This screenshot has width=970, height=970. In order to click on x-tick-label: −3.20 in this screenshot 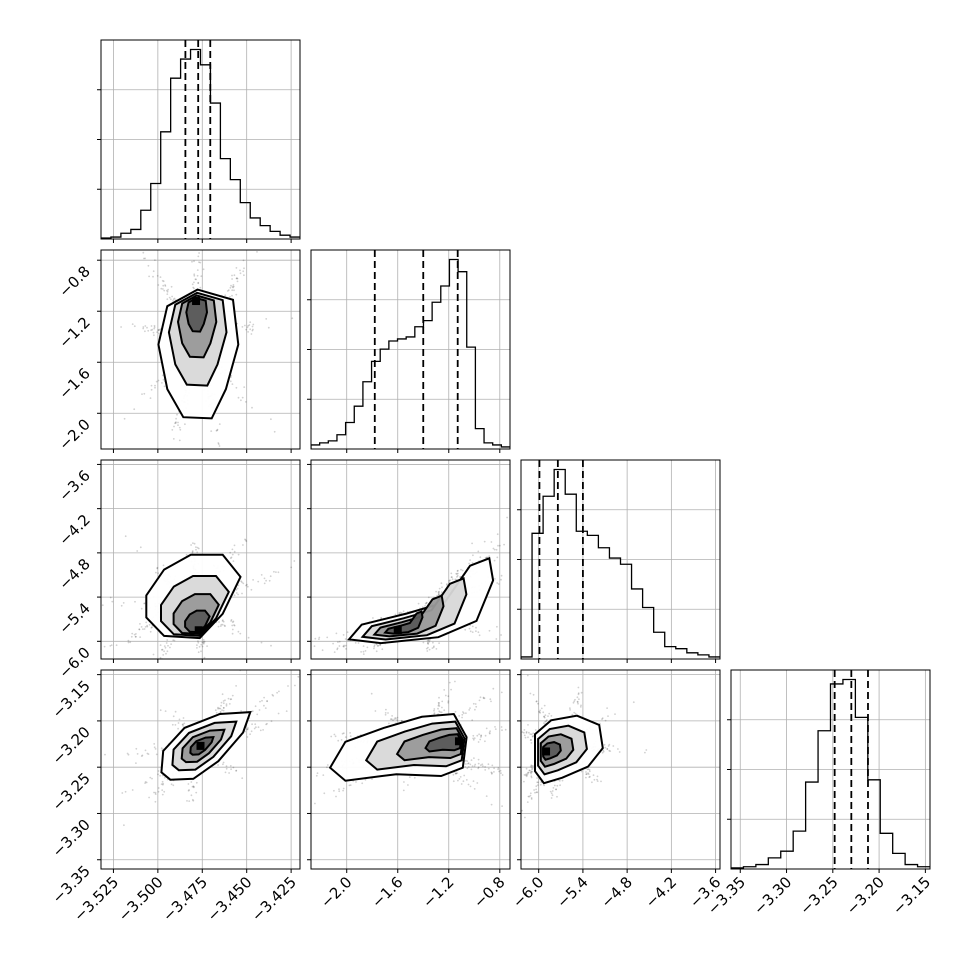, I will do `click(865, 895)`.